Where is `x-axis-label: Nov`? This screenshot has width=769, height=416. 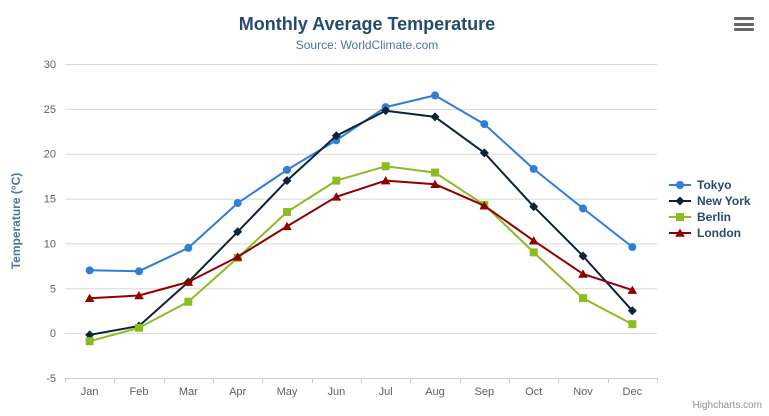 x-axis-label: Nov is located at coordinates (583, 392).